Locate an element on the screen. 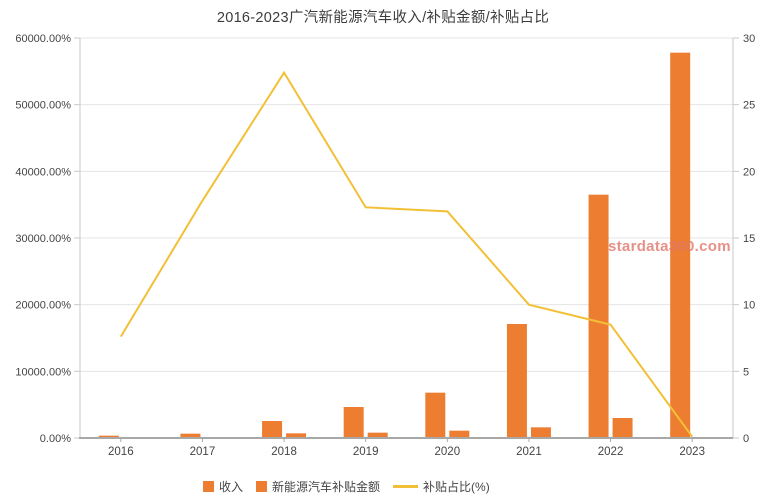  left-axis-label: 40000.00% is located at coordinates (43, 172).